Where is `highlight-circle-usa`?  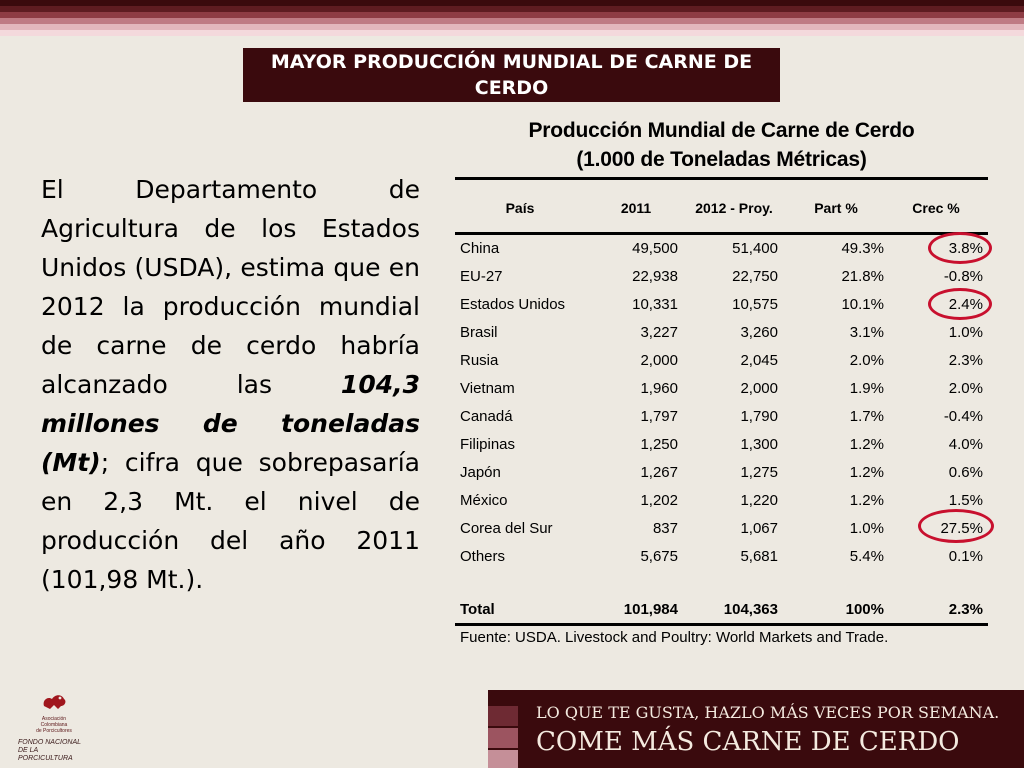 highlight-circle-usa is located at coordinates (960, 304).